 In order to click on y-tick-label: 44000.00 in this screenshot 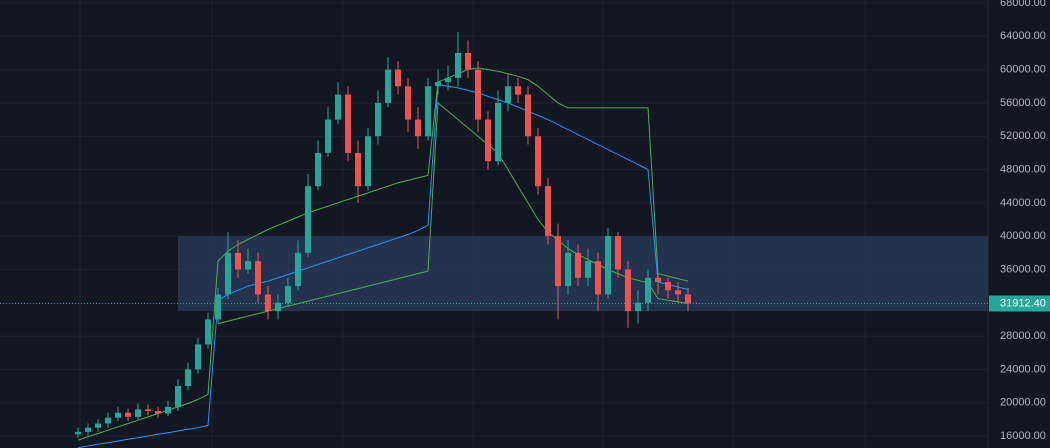, I will do `click(1023, 203)`.